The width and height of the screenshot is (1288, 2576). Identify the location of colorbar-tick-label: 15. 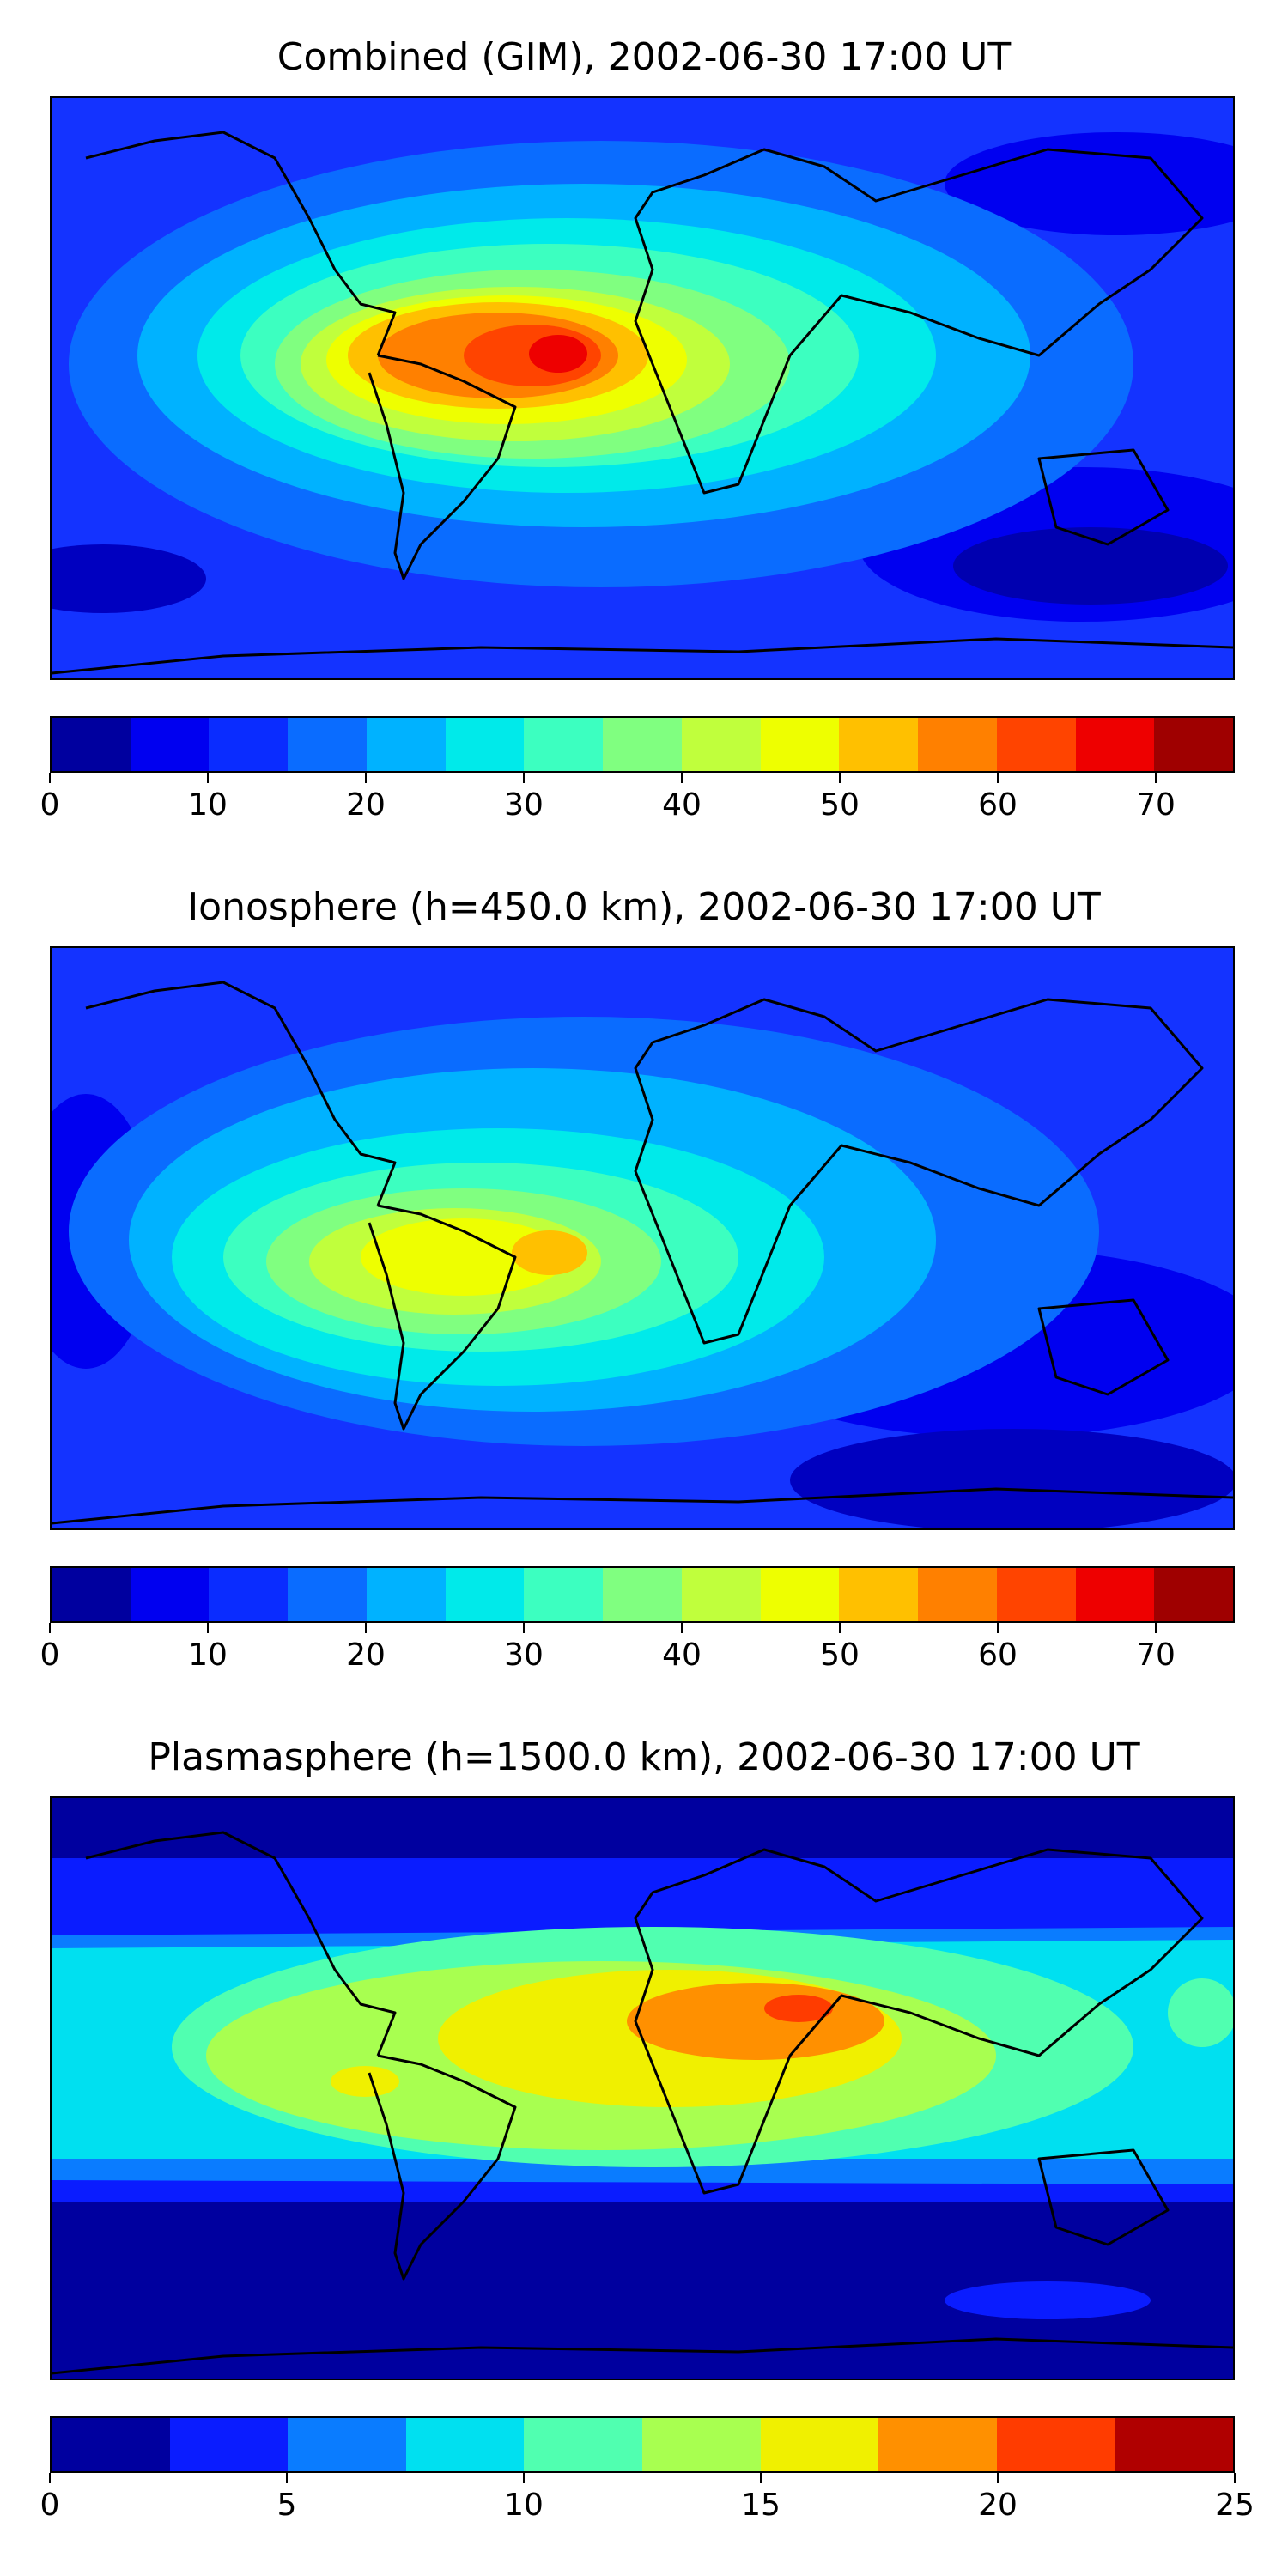
(761, 2506).